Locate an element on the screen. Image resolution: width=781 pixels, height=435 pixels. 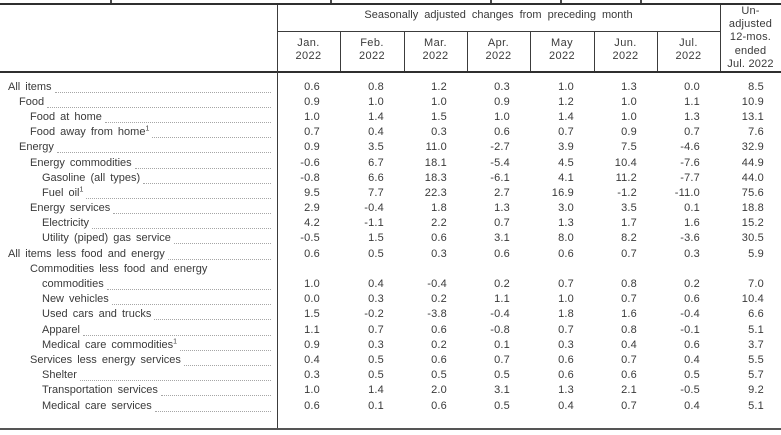
row-stub: Apparel is located at coordinates (138, 329).